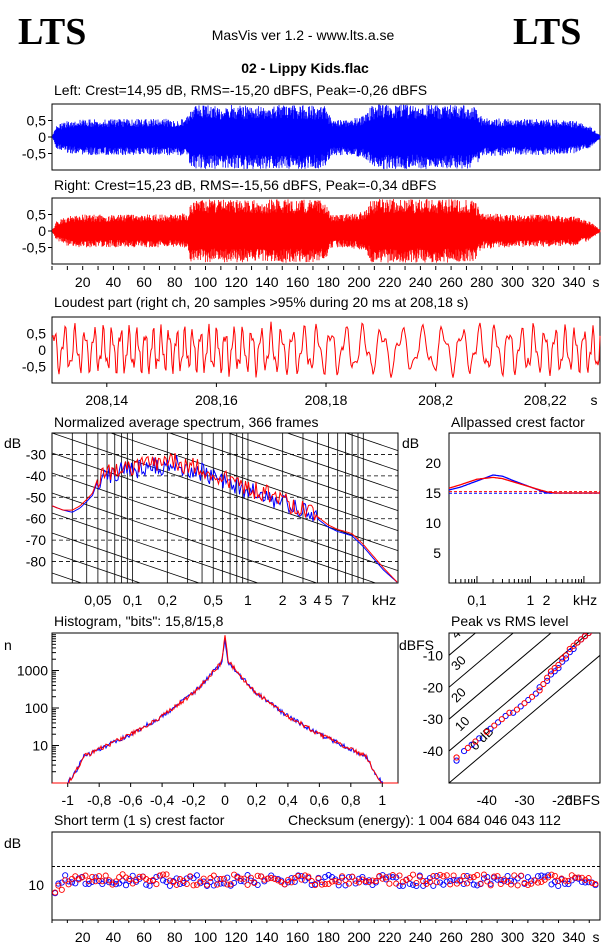 The width and height of the screenshot is (606, 946). What do you see at coordinates (257, 800) in the screenshot?
I see `histogram-xtick-label: 0,2` at bounding box center [257, 800].